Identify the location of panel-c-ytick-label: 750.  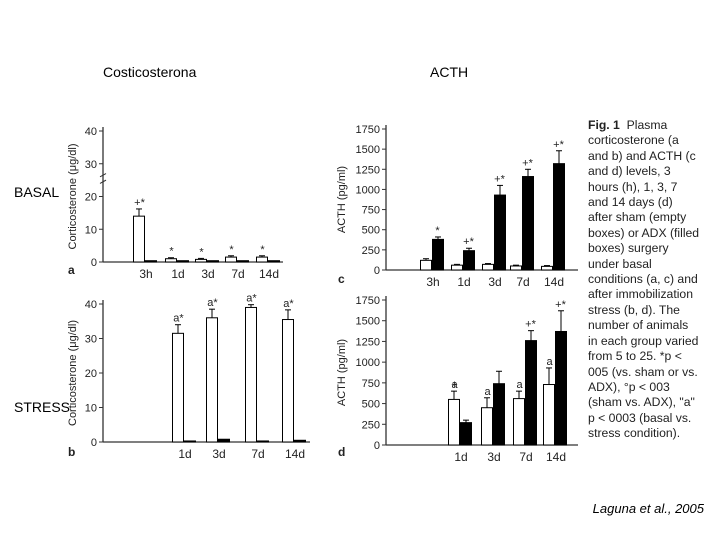
(371, 211).